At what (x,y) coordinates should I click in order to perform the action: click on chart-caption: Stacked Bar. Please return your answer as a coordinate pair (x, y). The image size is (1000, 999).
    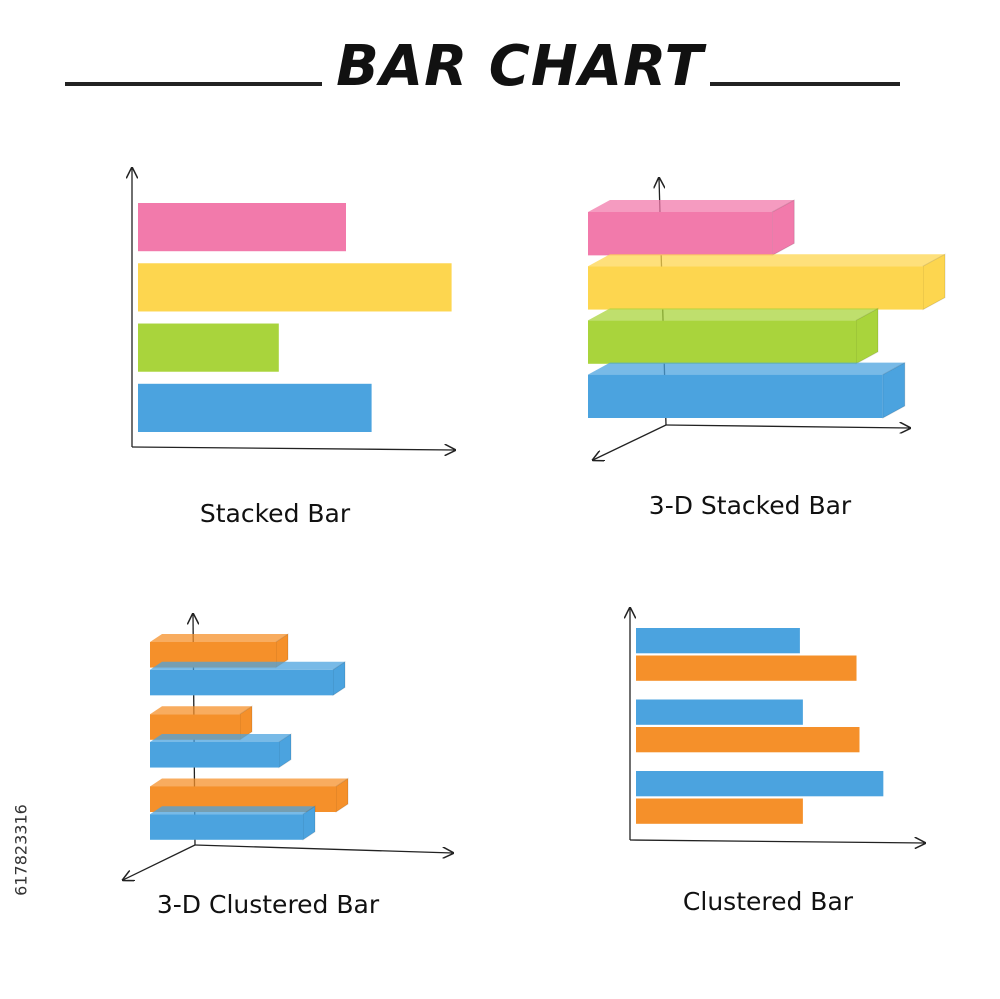
    Looking at the image, I should click on (275, 513).